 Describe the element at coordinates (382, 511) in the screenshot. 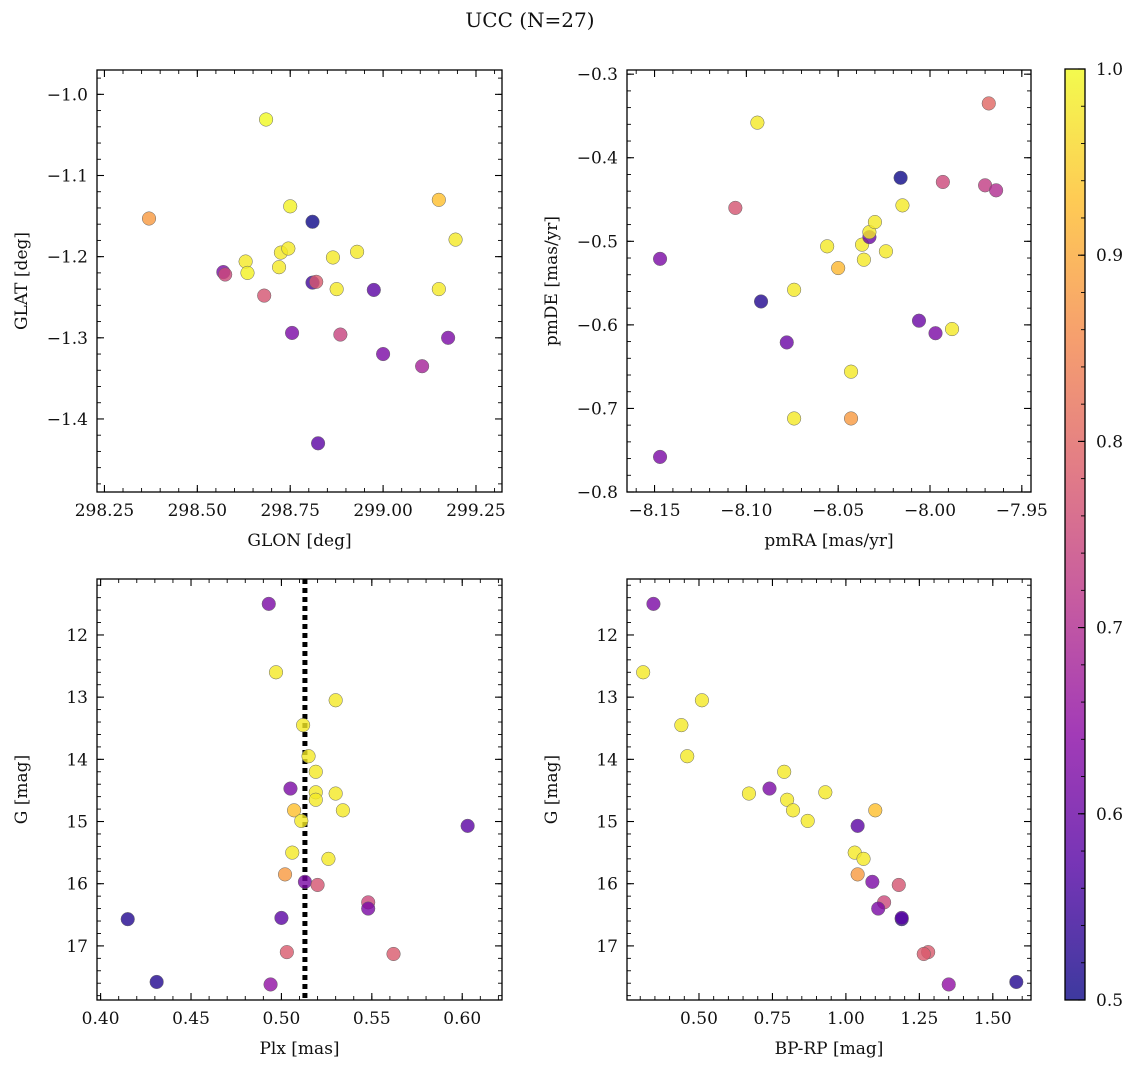

I see `x-tick-label: 299.00` at that location.